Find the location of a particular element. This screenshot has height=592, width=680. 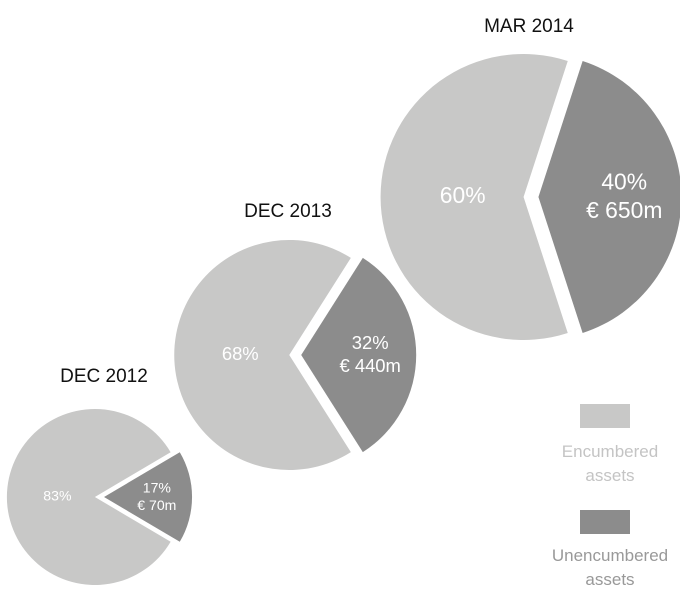

annotation: € 440m is located at coordinates (370, 365).